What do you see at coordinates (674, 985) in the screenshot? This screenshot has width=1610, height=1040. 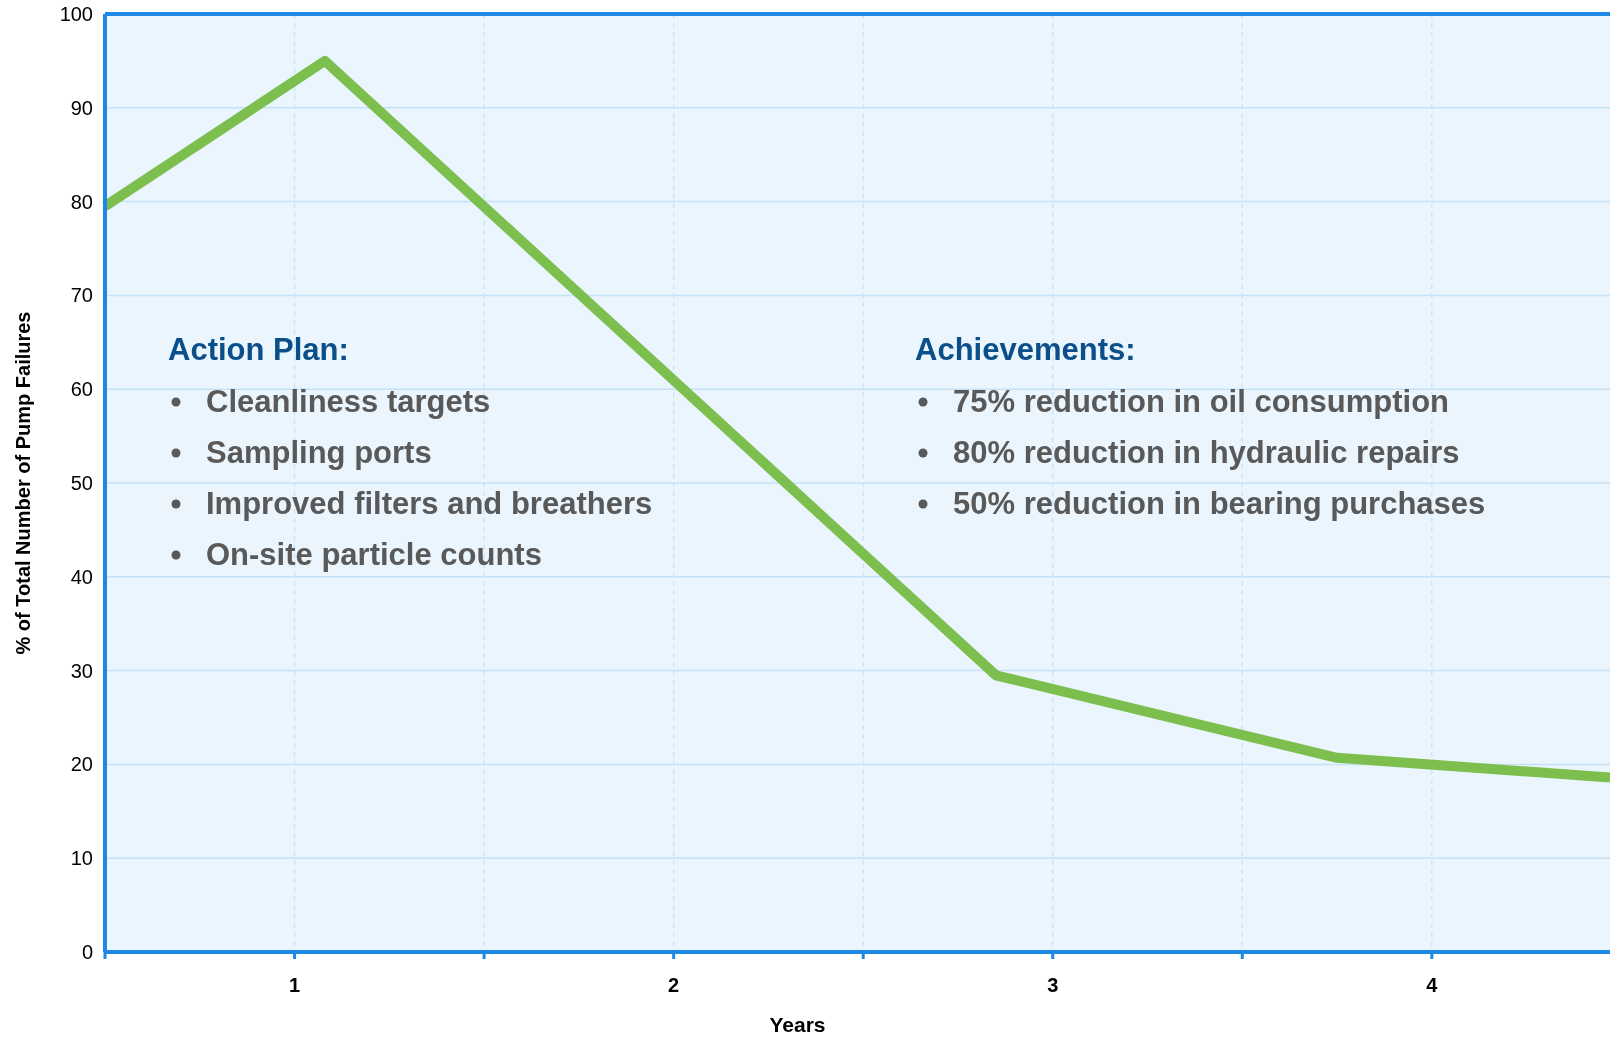 I see `x-tick-label: 2` at bounding box center [674, 985].